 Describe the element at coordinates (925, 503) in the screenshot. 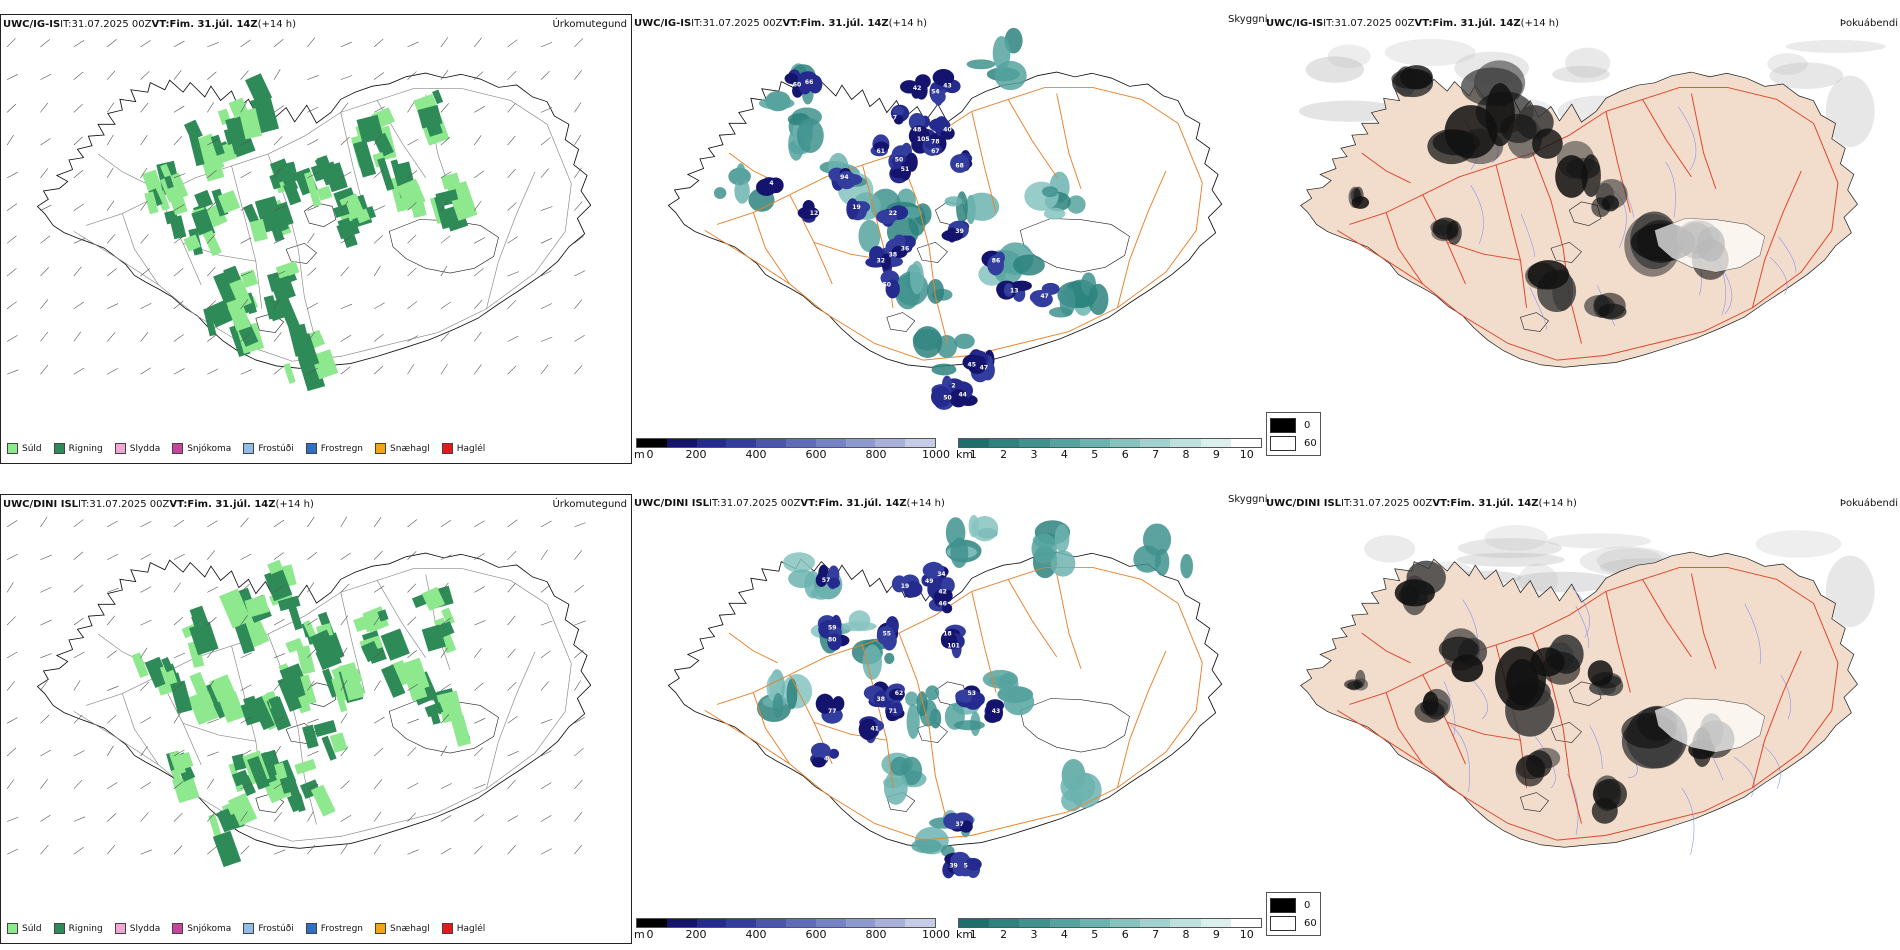

I see `lead-time: (+14 h)` at that location.